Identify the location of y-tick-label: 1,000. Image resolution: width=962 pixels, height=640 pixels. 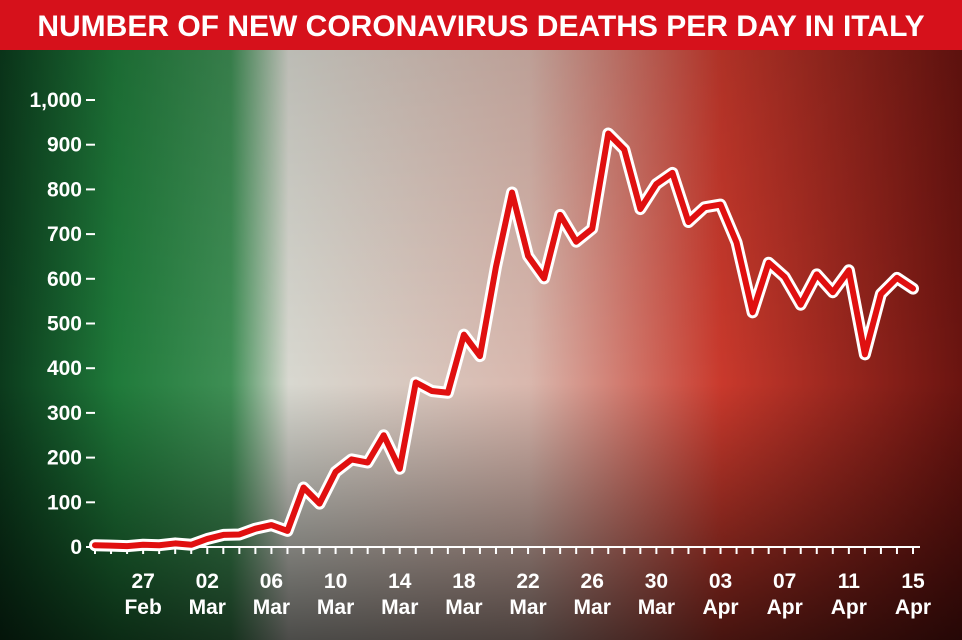
(55, 100).